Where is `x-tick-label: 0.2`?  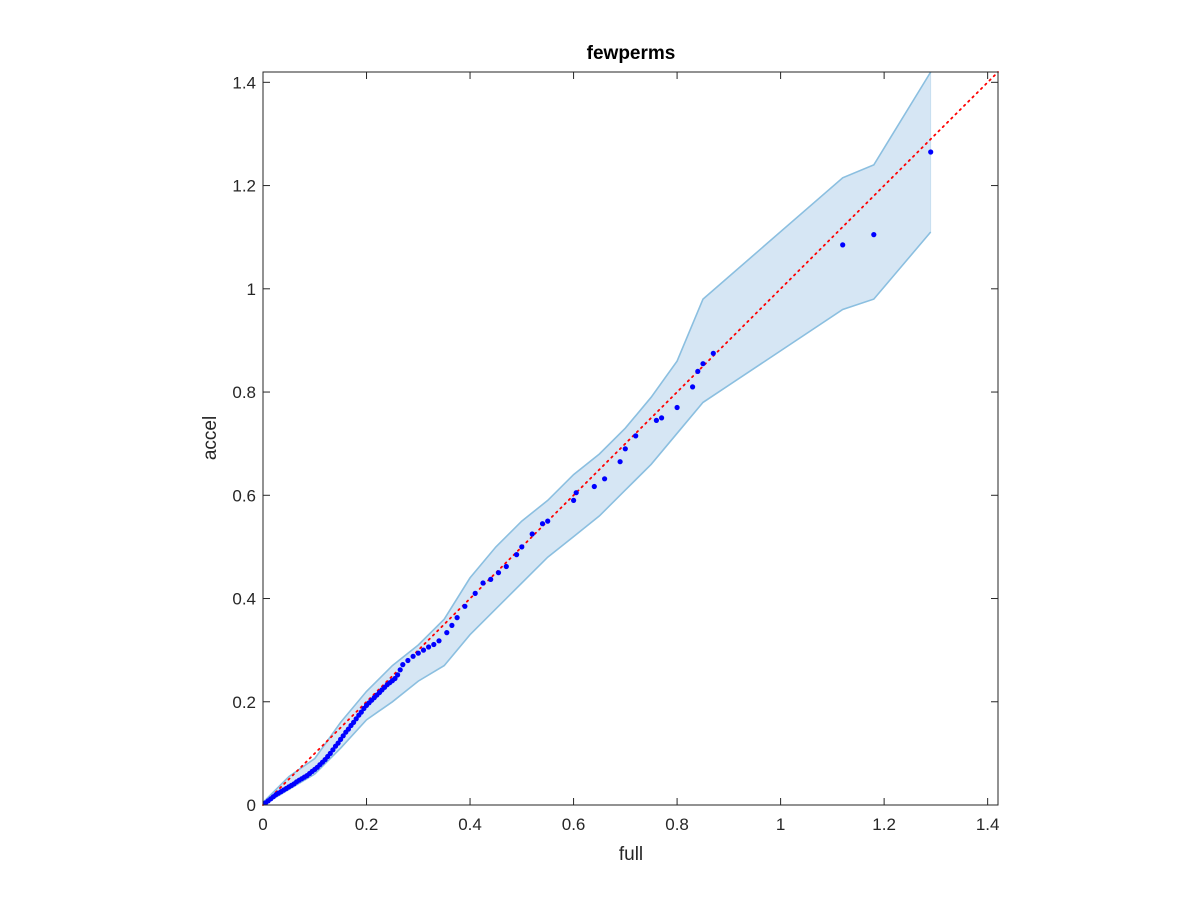
x-tick-label: 0.2 is located at coordinates (367, 824).